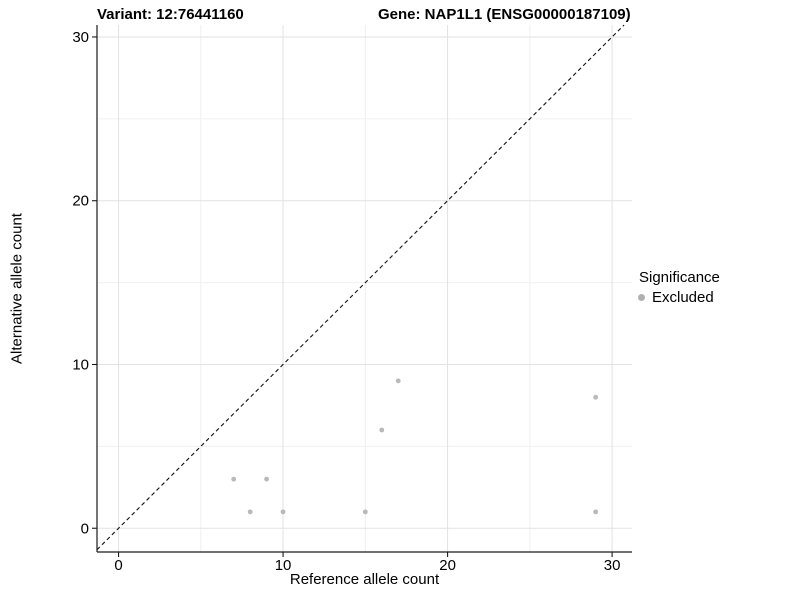  What do you see at coordinates (118, 565) in the screenshot?
I see `x-tick-label: 0` at bounding box center [118, 565].